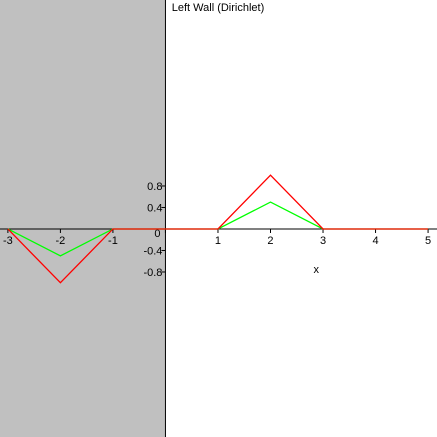  What do you see at coordinates (218, 241) in the screenshot?
I see `x-tick-label: 1` at bounding box center [218, 241].